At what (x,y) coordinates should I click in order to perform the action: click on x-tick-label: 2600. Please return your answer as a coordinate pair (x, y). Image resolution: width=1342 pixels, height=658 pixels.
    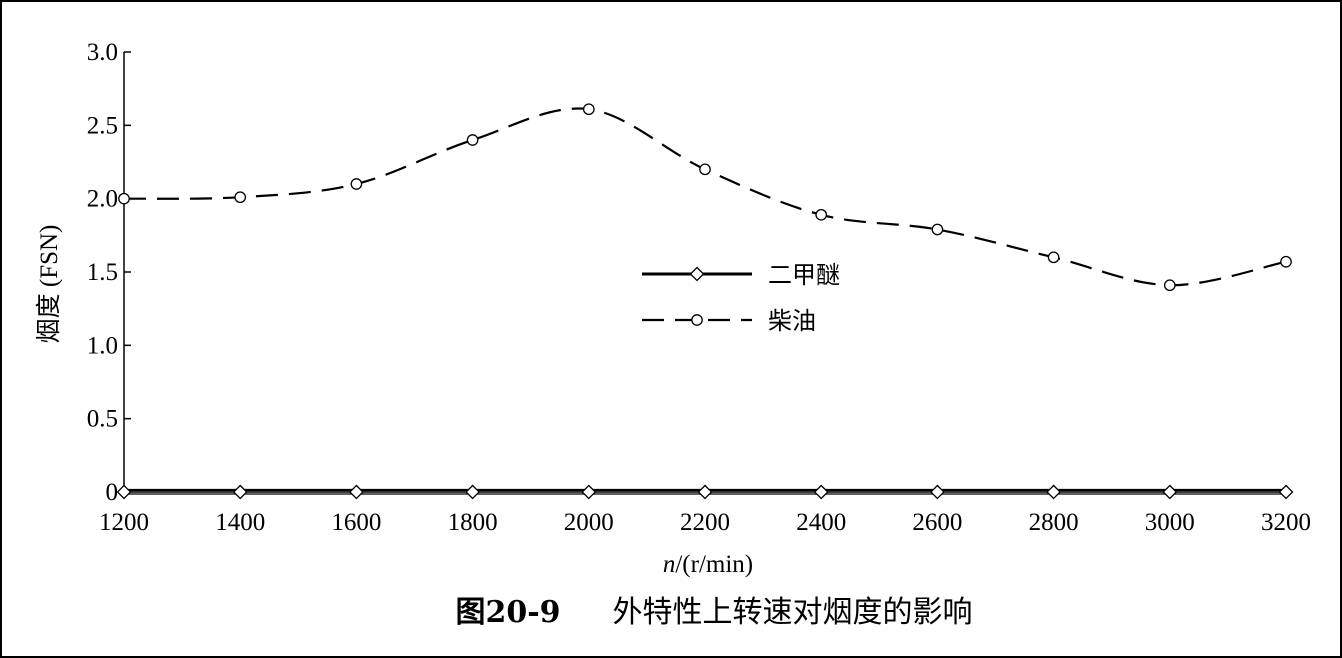
    Looking at the image, I should click on (937, 522).